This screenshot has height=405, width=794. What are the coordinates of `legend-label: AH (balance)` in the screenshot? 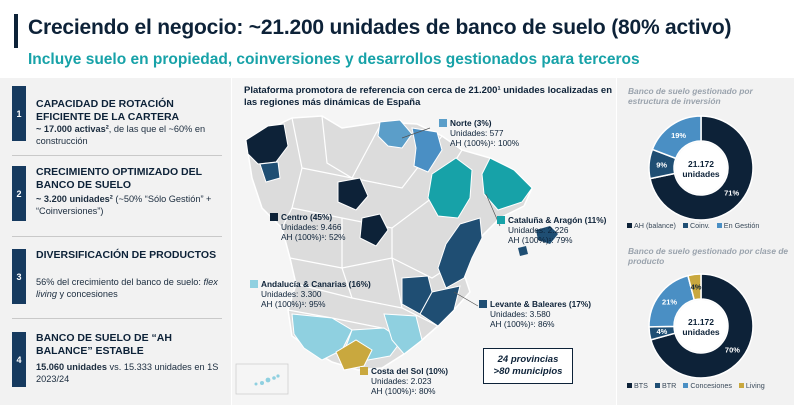 It's located at (655, 225).